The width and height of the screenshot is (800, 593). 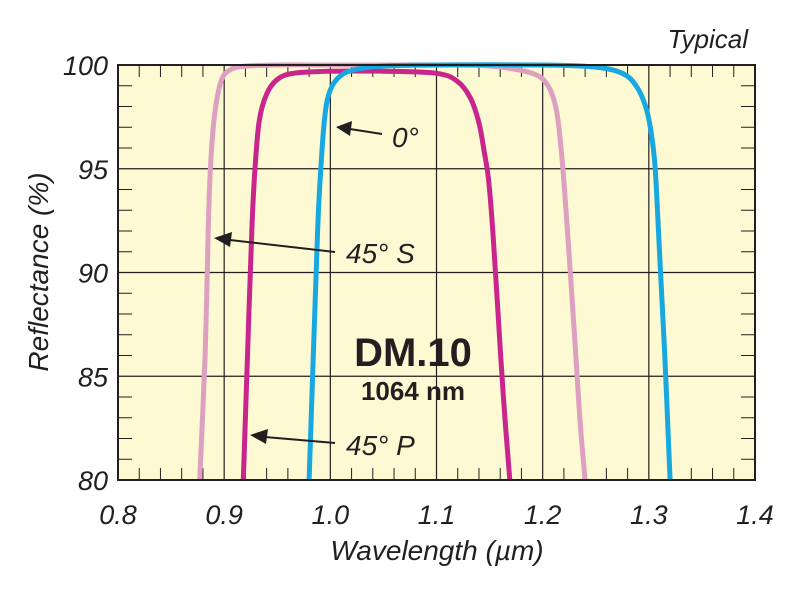 I want to click on y-tick-label: 95, so click(x=93, y=170).